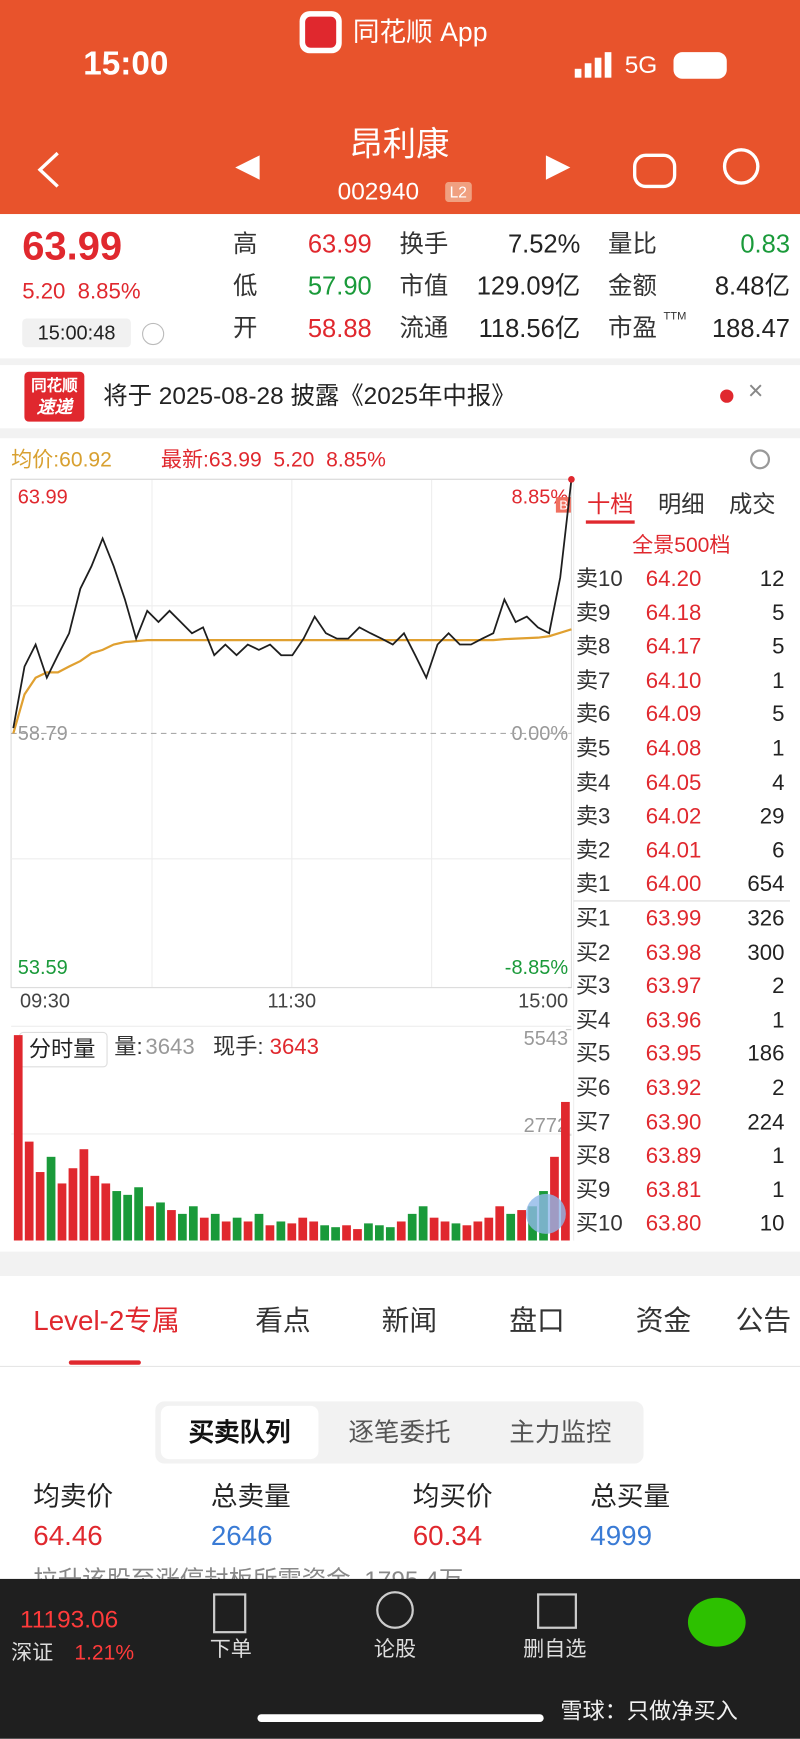 This screenshot has width=800, height=1739. Describe the element at coordinates (283, 1321) in the screenshot. I see `tab: 看点` at that location.